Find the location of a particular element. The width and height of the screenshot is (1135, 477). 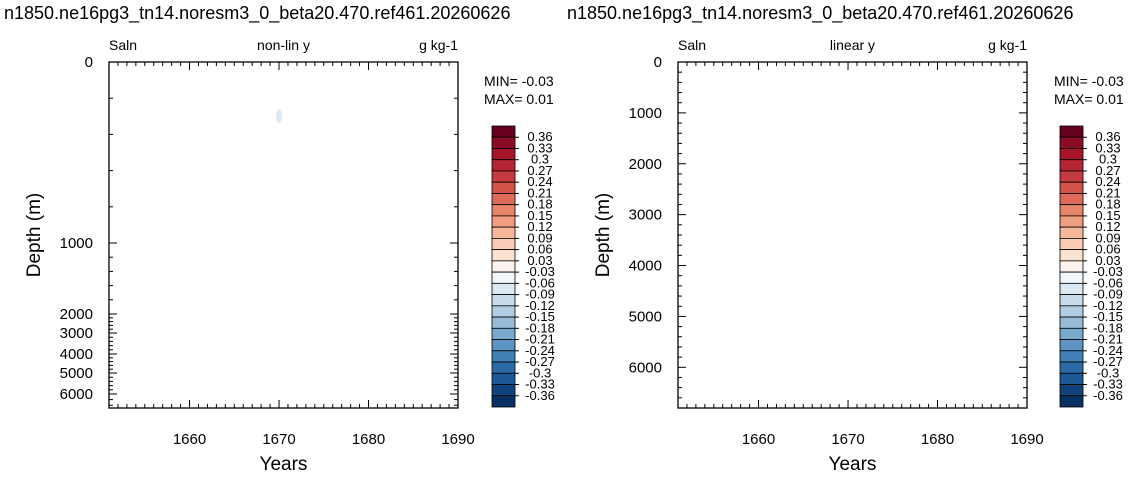

colorbar-label: 0.09 is located at coordinates (539, 237).